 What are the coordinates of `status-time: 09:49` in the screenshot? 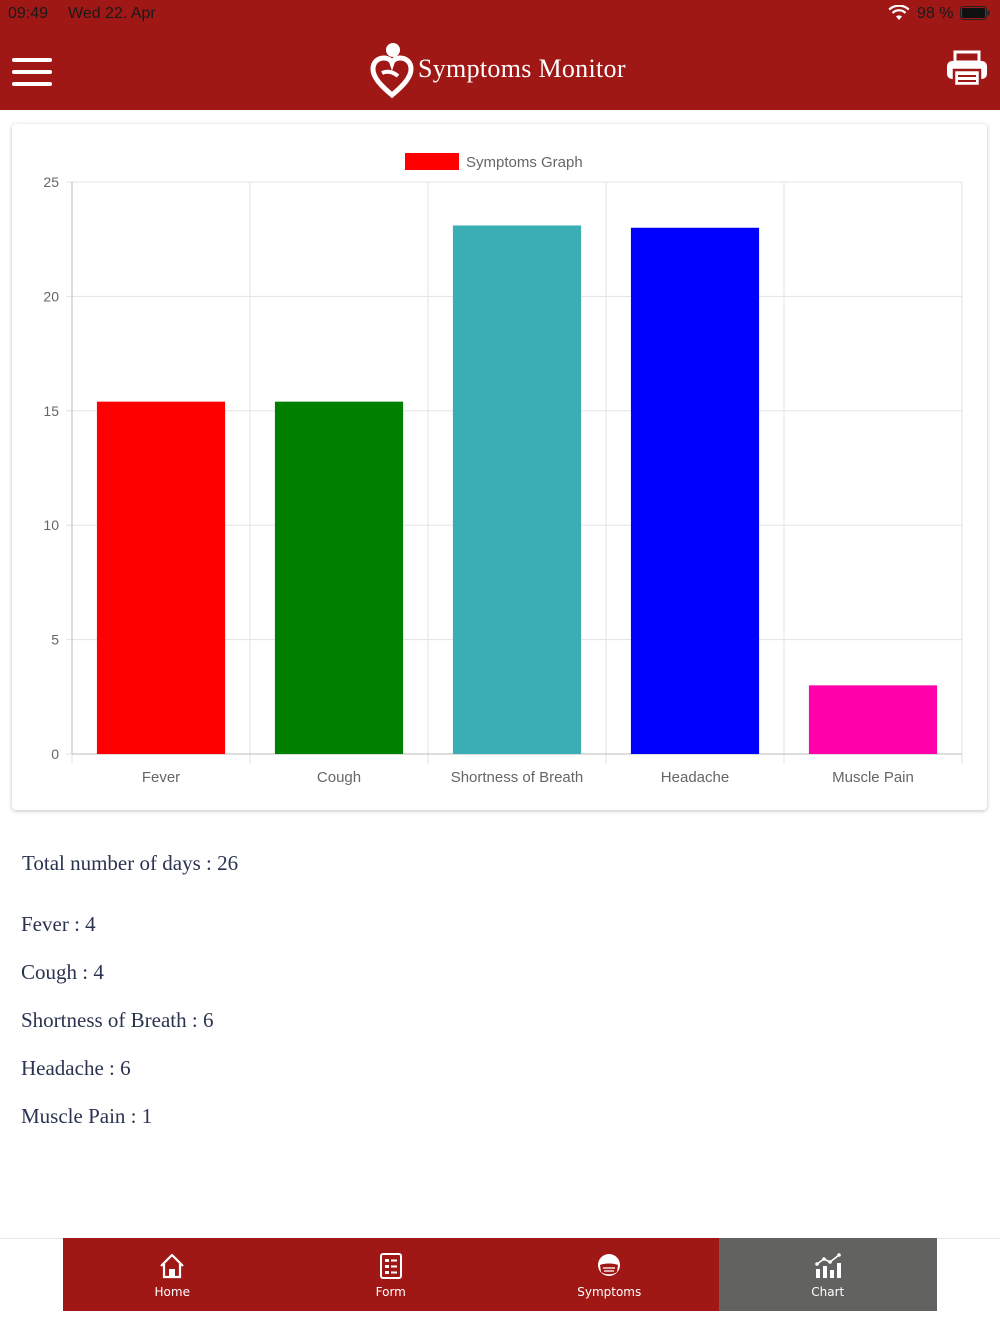 It's located at (28, 13).